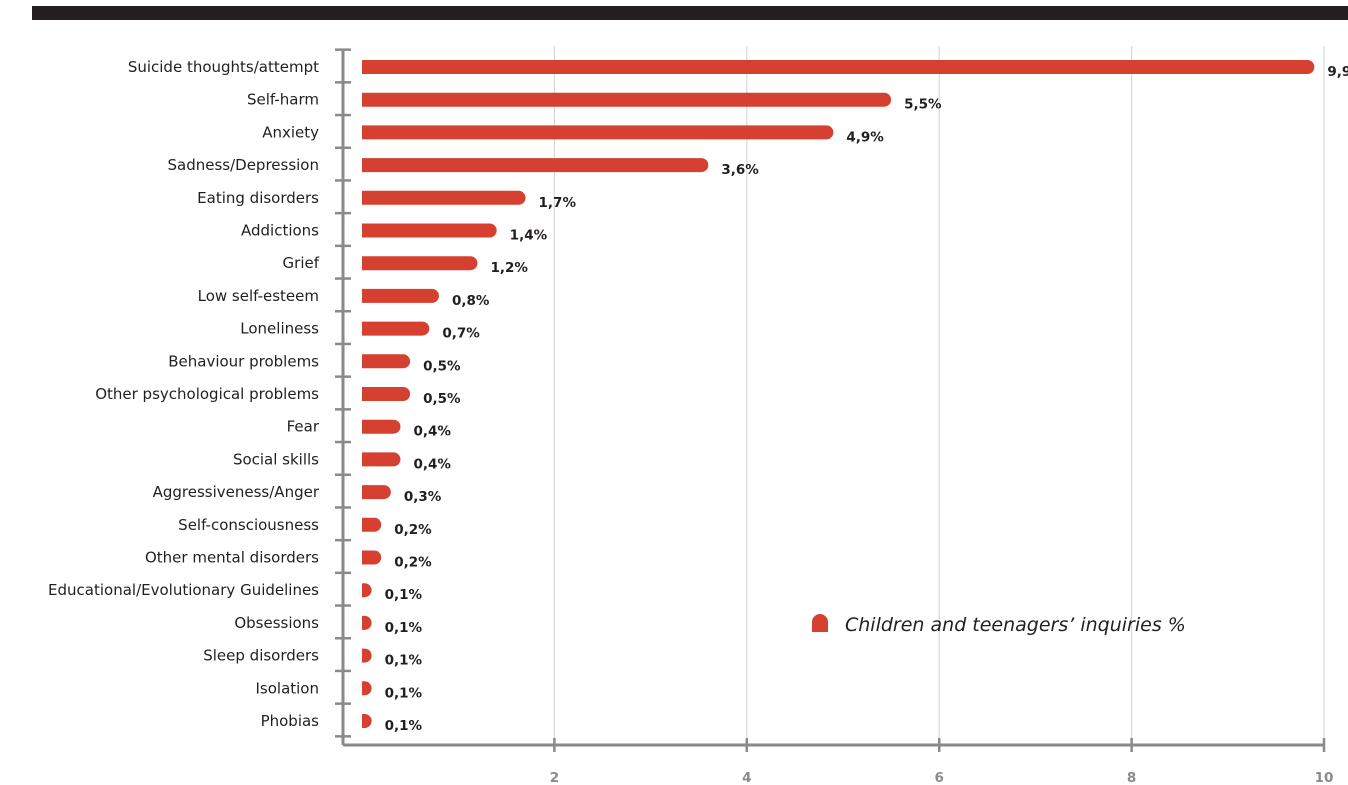 This screenshot has height=785, width=1348. I want to click on value-label: 5,5%, so click(923, 105).